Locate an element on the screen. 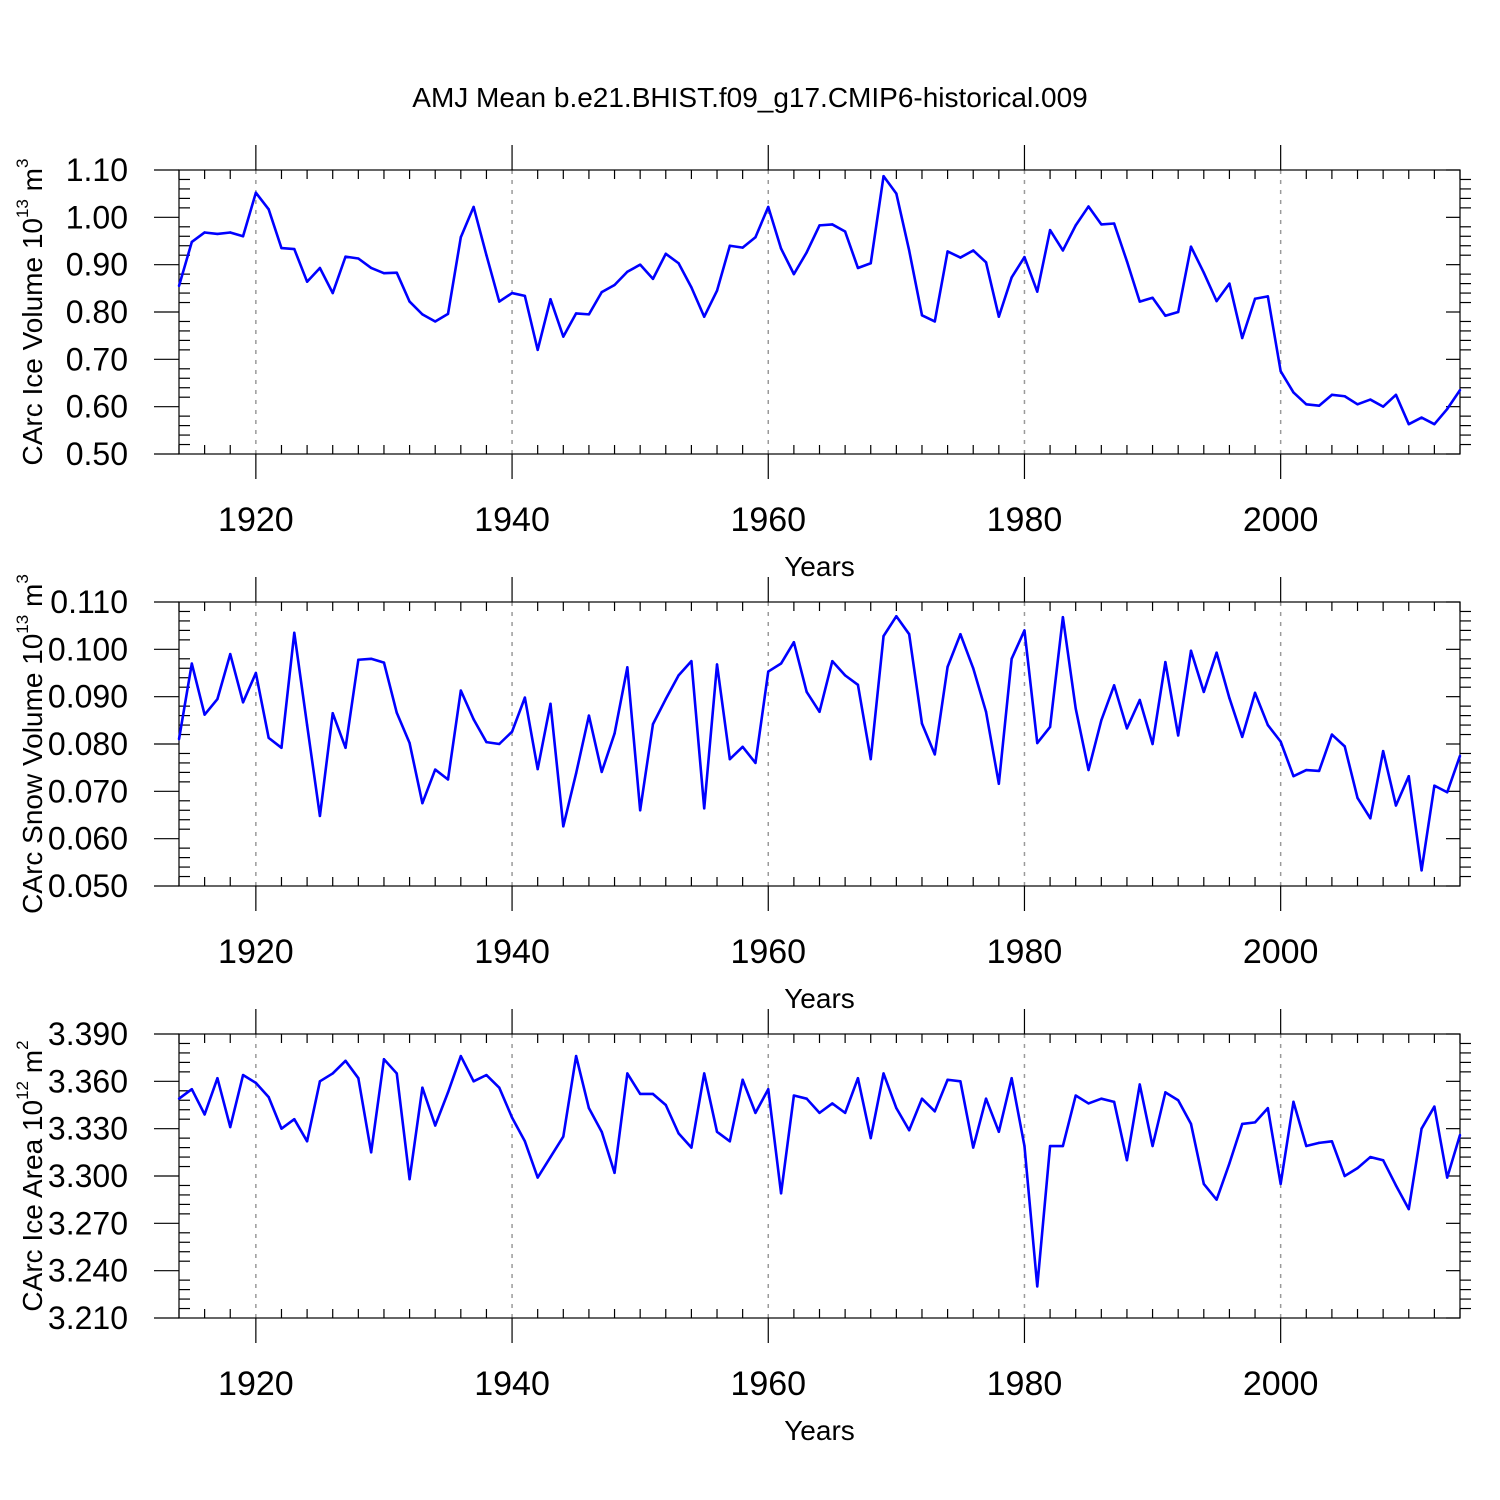 This screenshot has width=1500, height=1500. x-axis-label: Years is located at coordinates (819, 998).